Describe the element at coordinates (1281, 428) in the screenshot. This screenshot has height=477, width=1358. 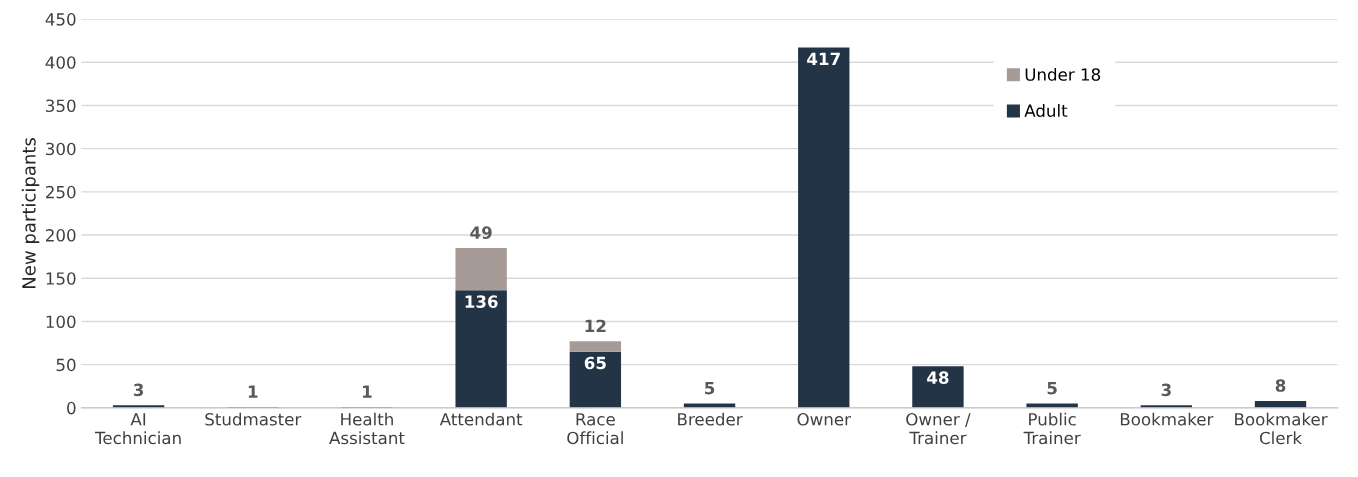
I see `x-tick-label: Bookmaker Clerk` at that location.